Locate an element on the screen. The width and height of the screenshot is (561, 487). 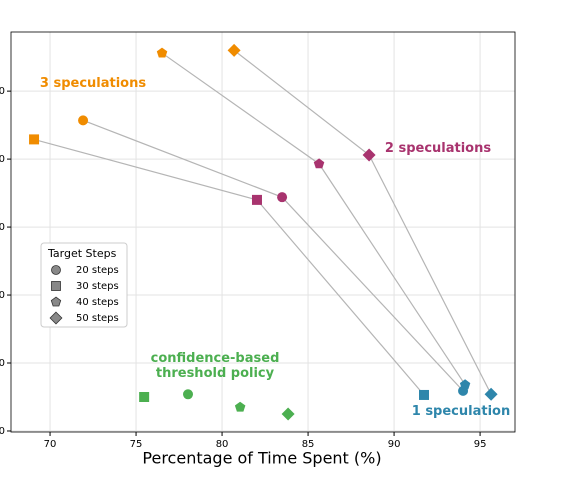
legend-title: Target Steps is located at coordinates (82, 253).